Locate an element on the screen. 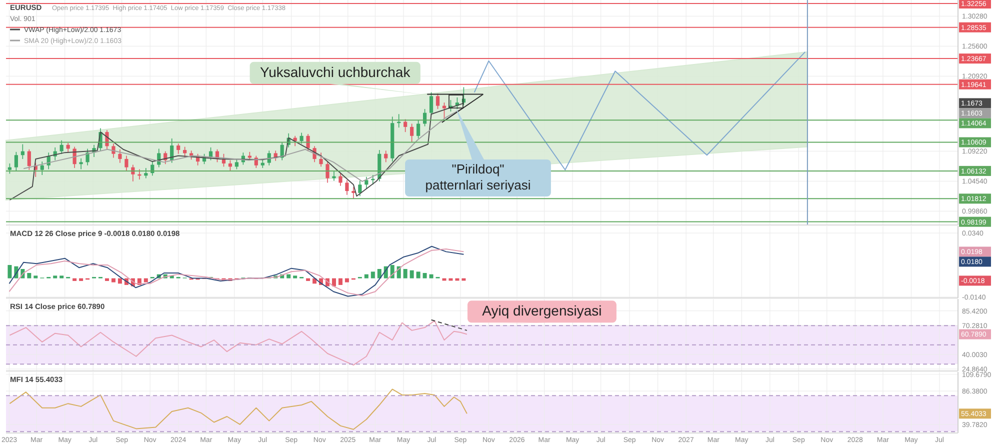 The height and width of the screenshot is (448, 1000). annotation: Ayiq divergensiyasi is located at coordinates (542, 310).